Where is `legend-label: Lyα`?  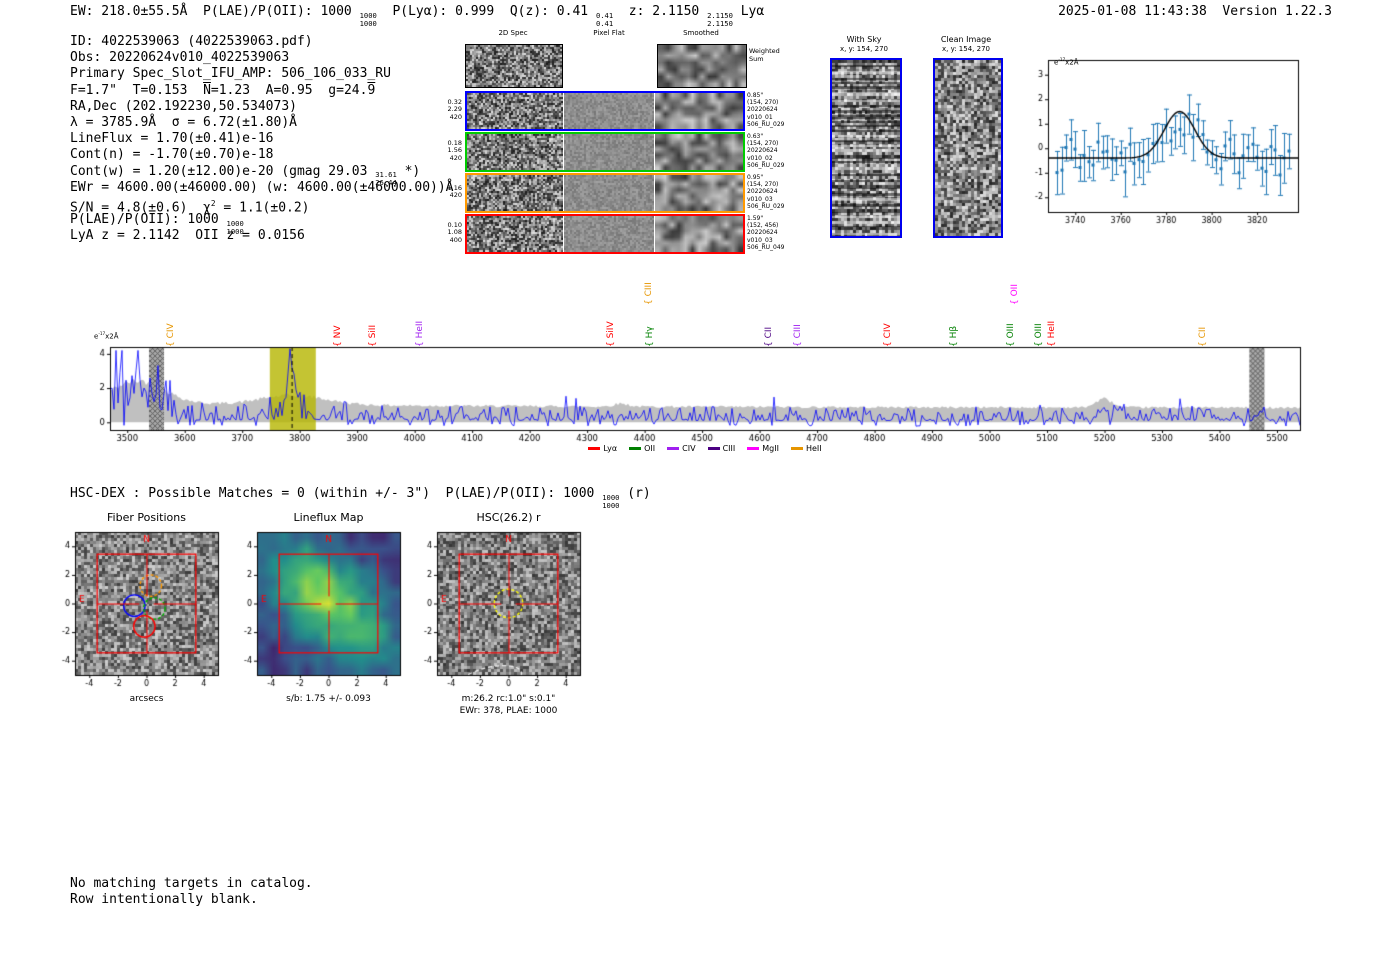 legend-label: Lyα is located at coordinates (610, 448).